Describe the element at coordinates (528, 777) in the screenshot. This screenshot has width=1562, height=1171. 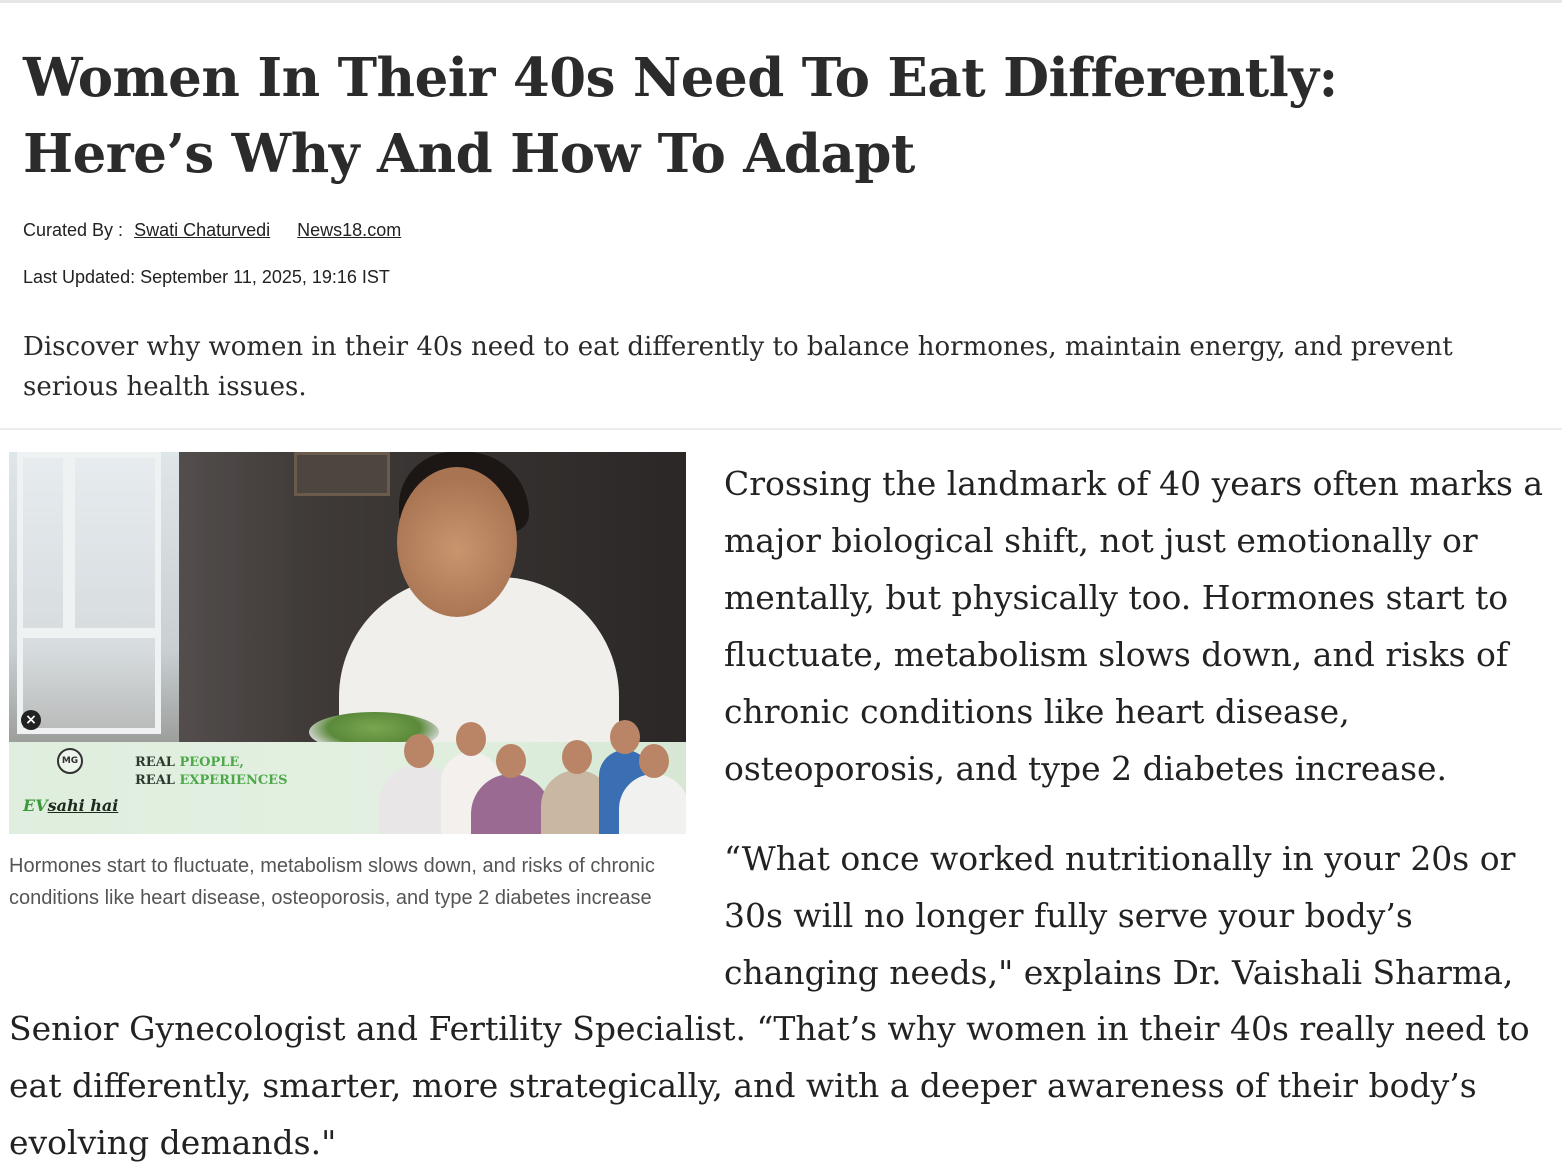
I see `ad-people-graphic` at that location.